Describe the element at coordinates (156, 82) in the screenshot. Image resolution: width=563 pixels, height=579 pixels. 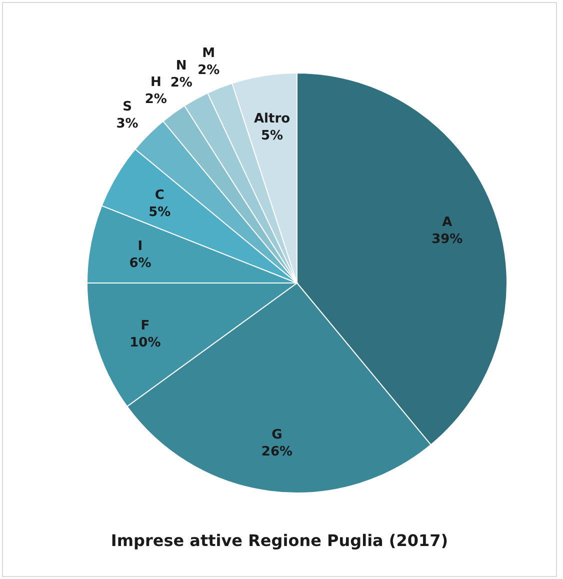
I see `slice-label: H` at that location.